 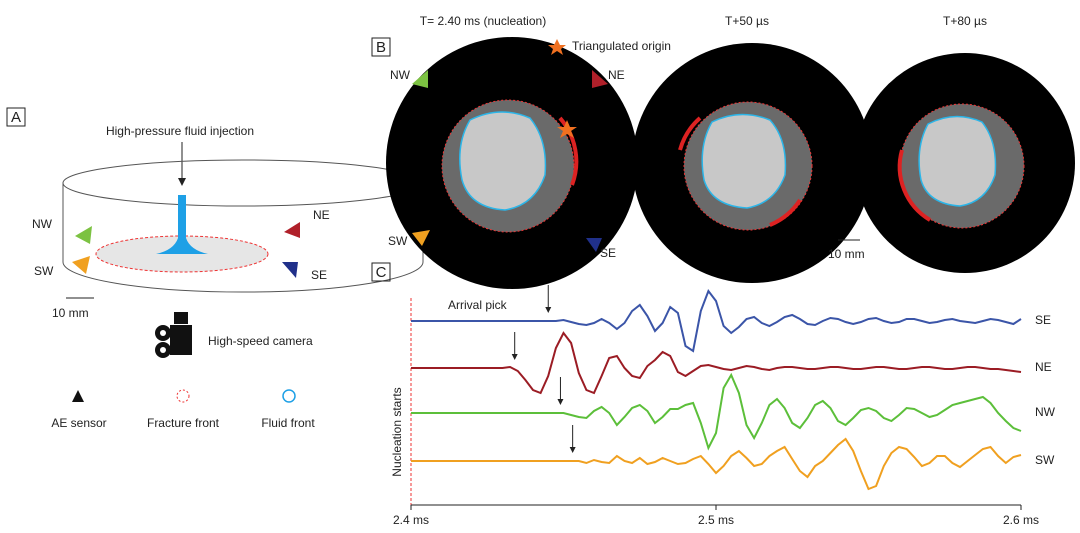 What do you see at coordinates (243, 183) in the screenshot?
I see `cylinder-top` at bounding box center [243, 183].